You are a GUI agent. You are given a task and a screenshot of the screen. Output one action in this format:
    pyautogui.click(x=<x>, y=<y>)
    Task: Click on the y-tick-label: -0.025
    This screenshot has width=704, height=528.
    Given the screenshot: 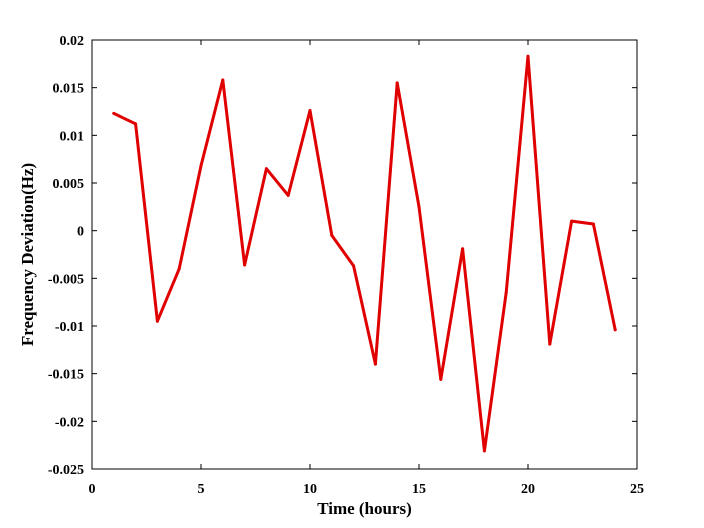 What is the action you would take?
    pyautogui.click(x=66, y=470)
    